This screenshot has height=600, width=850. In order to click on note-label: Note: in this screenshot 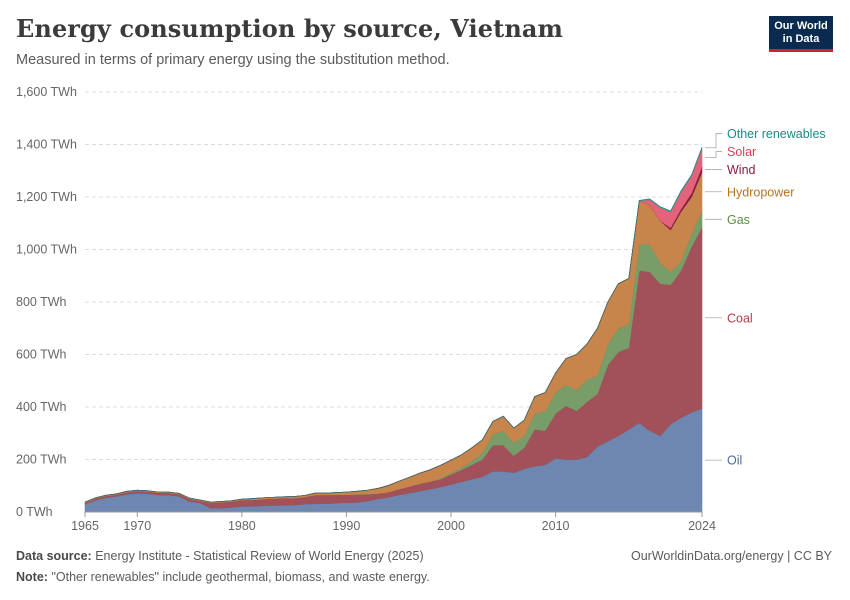, I will do `click(32, 577)`.